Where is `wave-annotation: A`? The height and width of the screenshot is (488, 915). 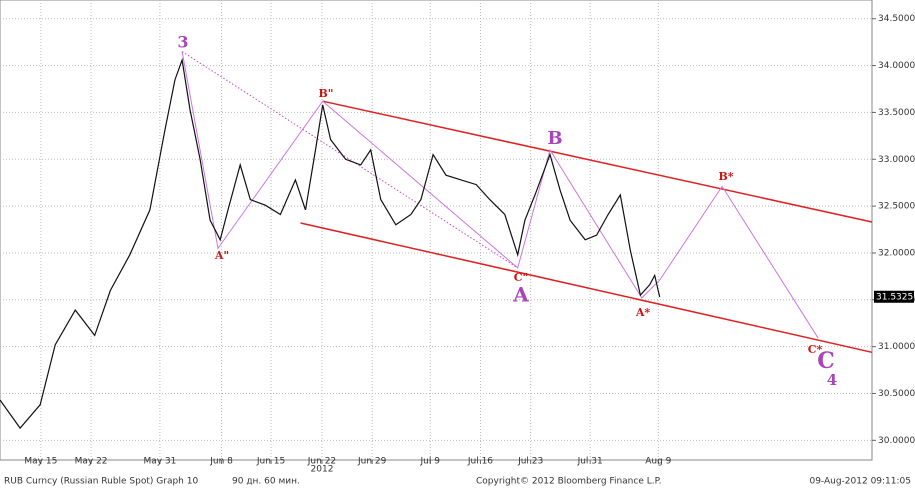 wave-annotation: A is located at coordinates (520, 295).